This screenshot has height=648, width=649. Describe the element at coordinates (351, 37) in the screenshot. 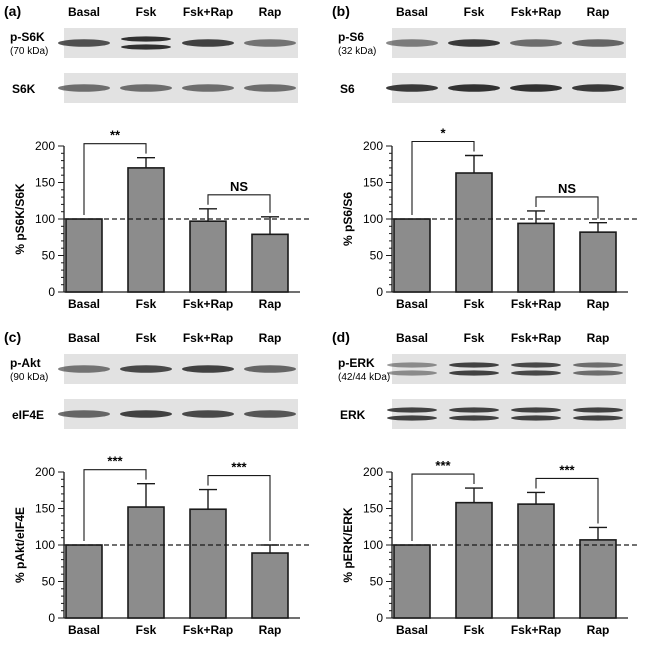

I see `blot-row-label: p-S6` at that location.